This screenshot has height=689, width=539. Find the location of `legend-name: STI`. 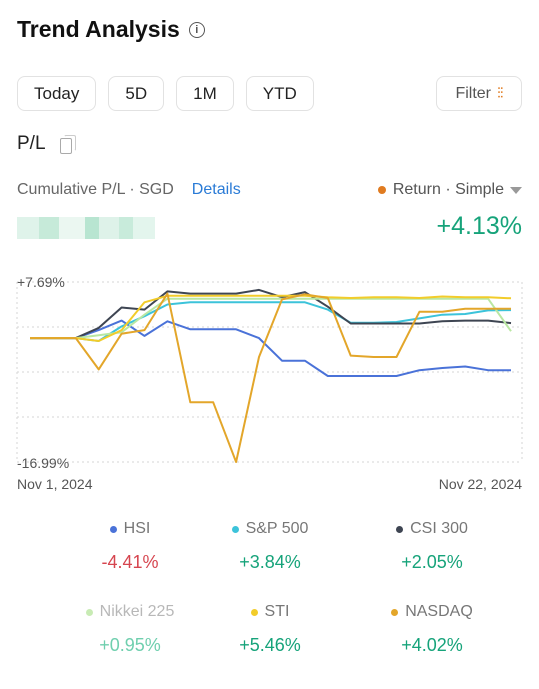

legend-name: STI is located at coordinates (270, 612).